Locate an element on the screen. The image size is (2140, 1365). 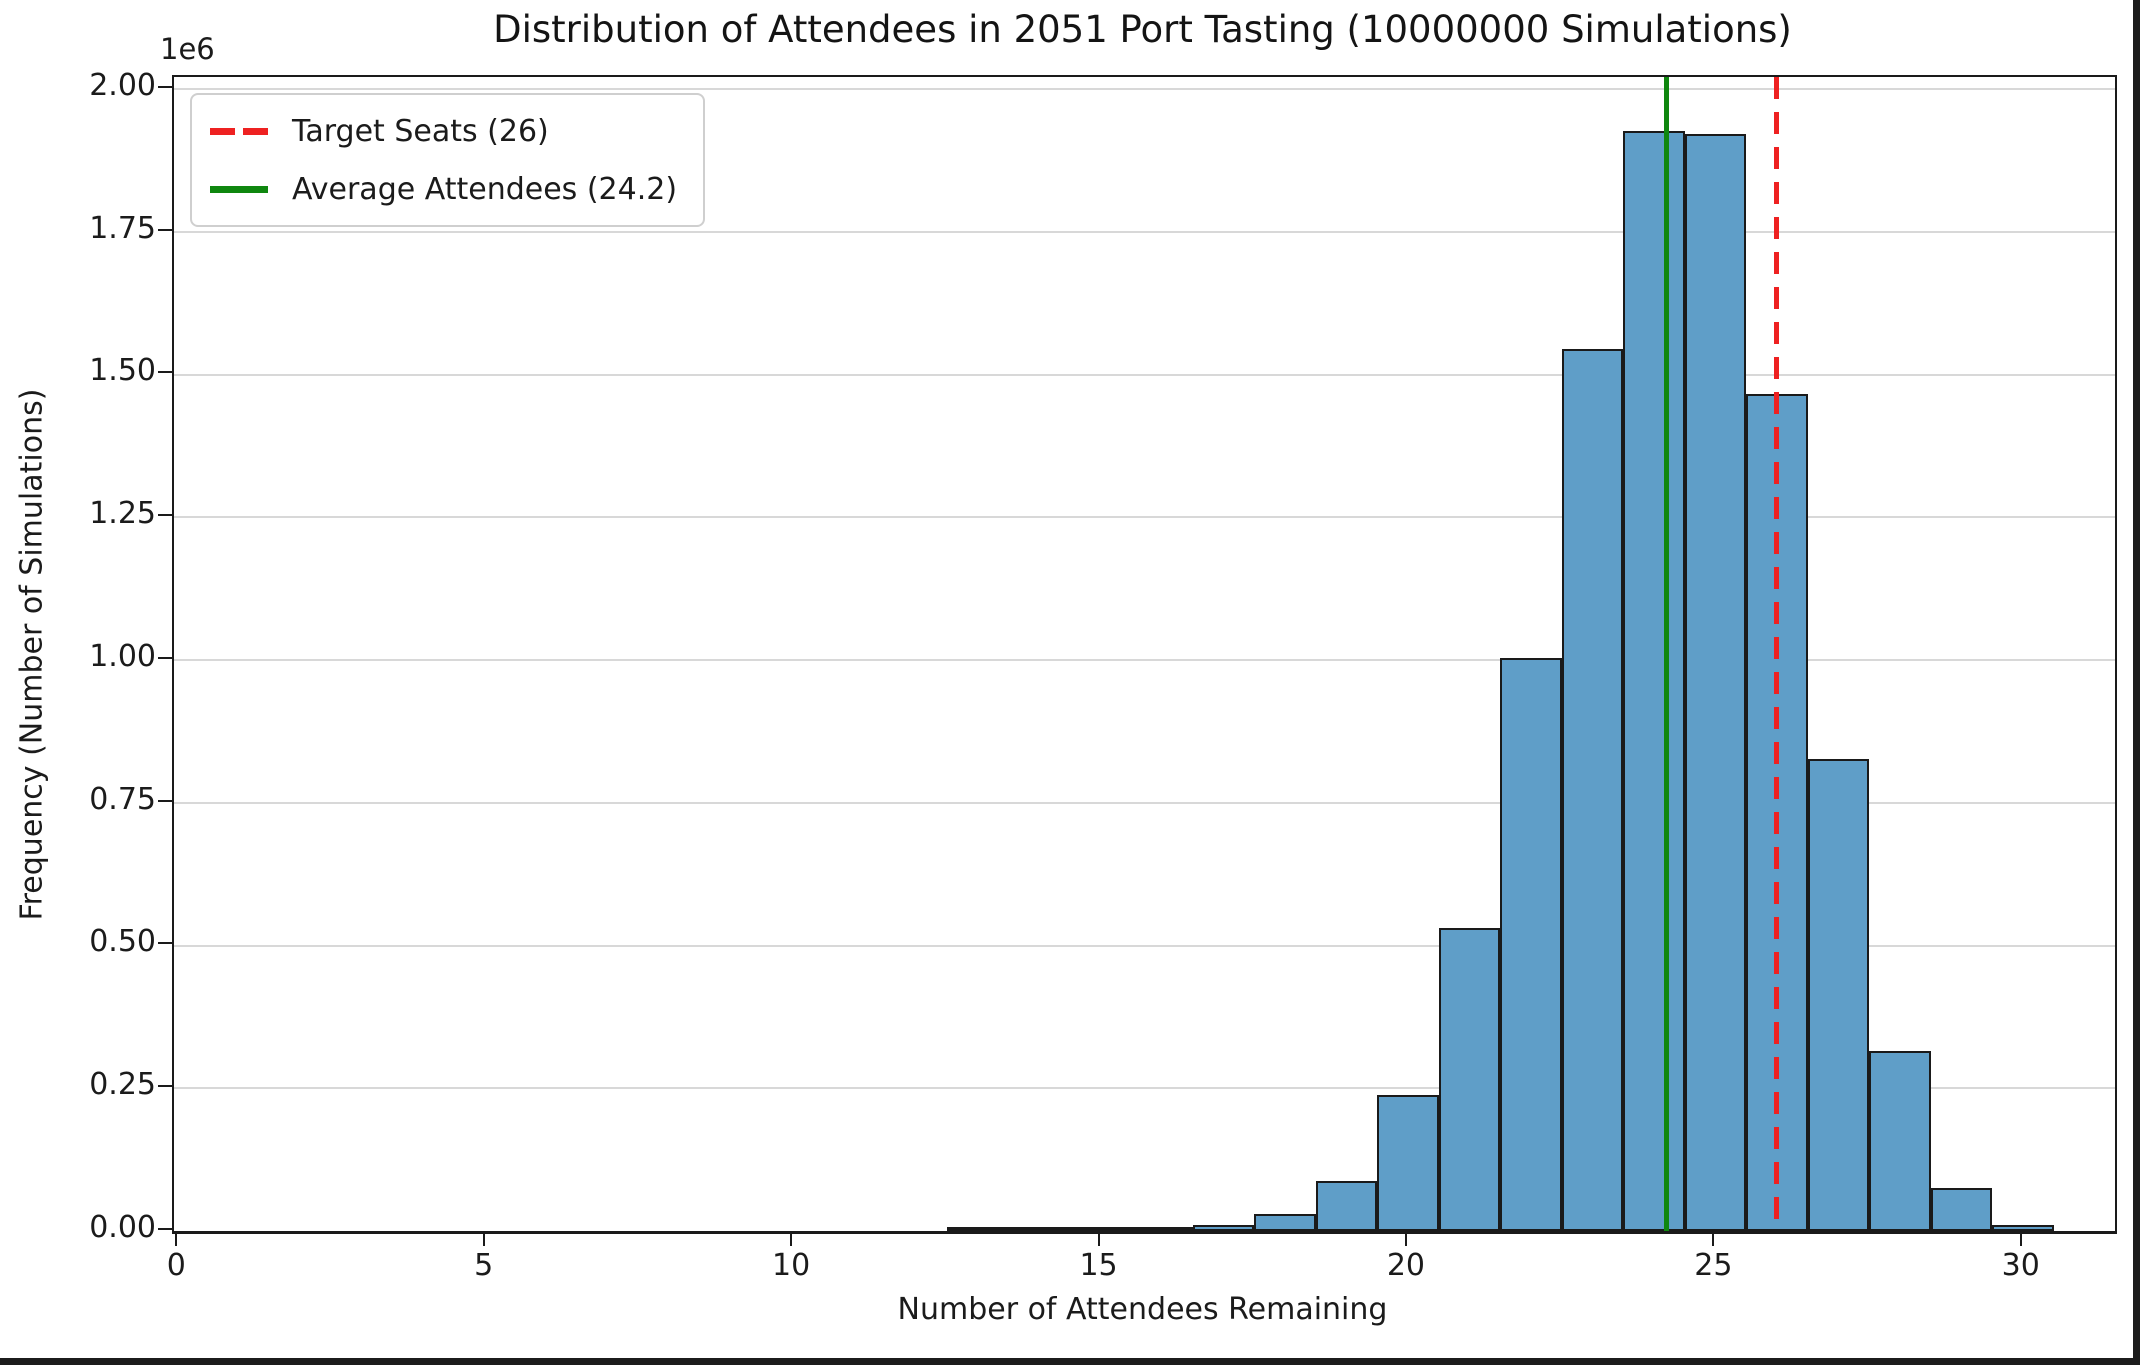
y-tick-label: 0.50 is located at coordinates (122, 942).